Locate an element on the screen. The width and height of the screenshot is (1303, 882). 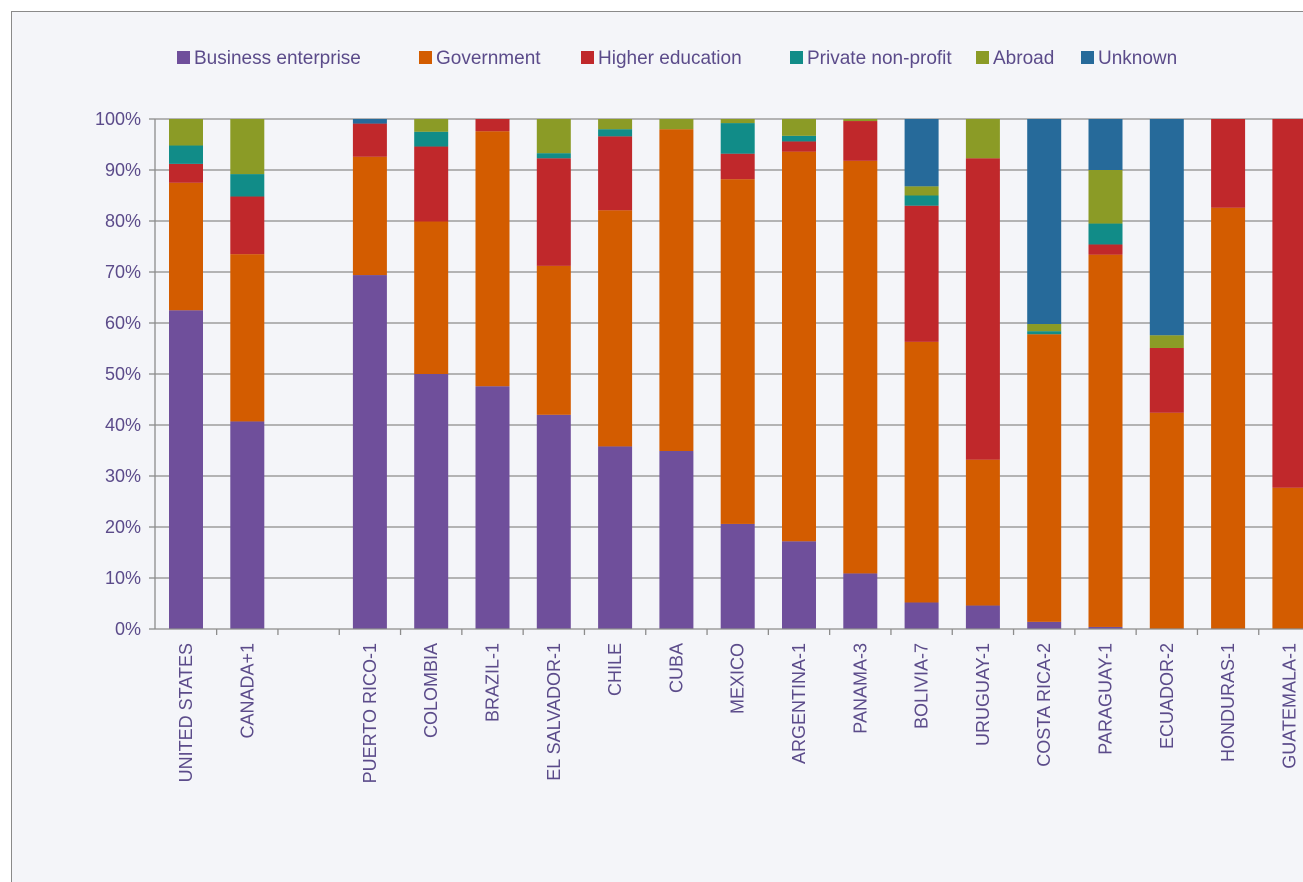
x-category-label: BOLIVIA-7 is located at coordinates (922, 686).